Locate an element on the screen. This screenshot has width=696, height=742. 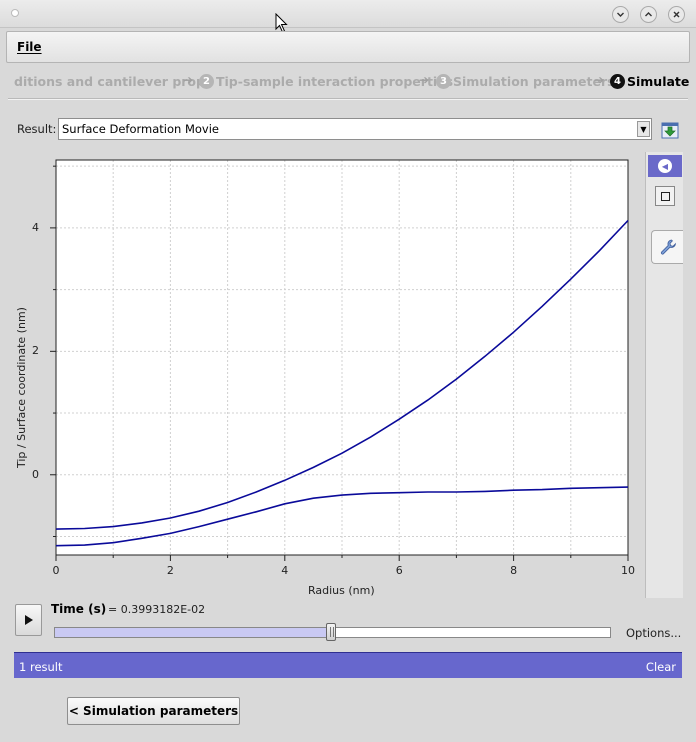
time-value: = 0.3993182E-02 is located at coordinates (157, 609).